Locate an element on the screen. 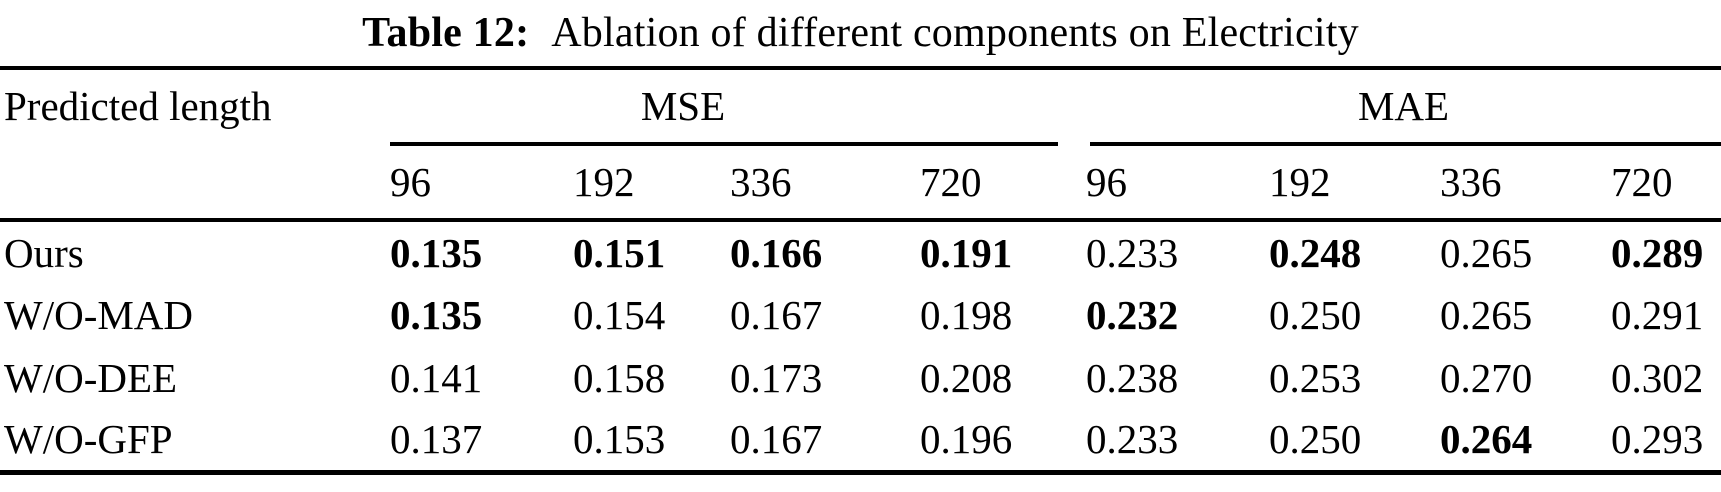 The image size is (1721, 492). length-header-mae-720: 720 is located at coordinates (1666, 184).